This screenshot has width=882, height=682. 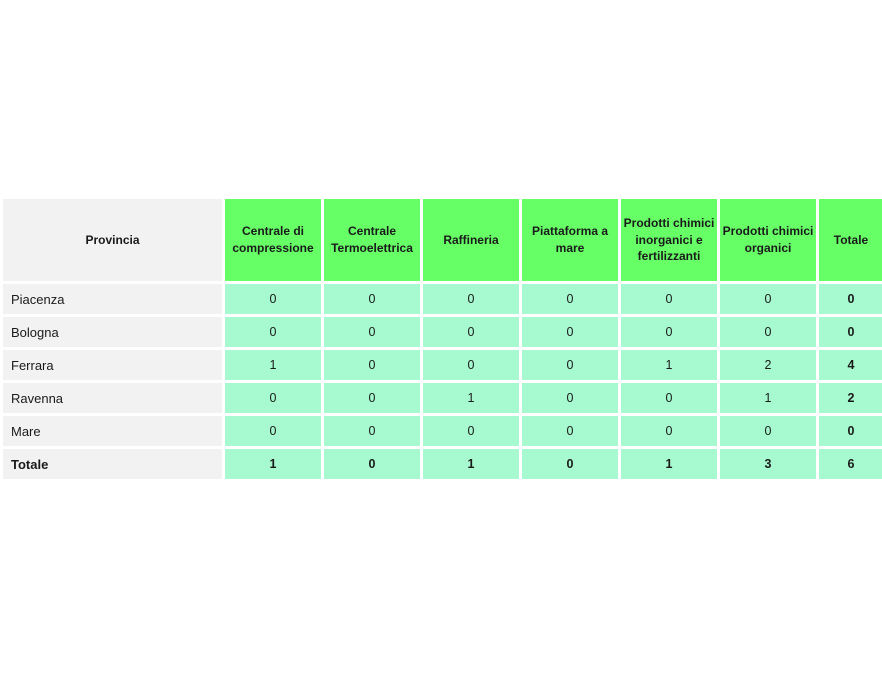 I want to click on table-row: Bologna 0 0 0 0 0 0 0, so click(x=441, y=332).